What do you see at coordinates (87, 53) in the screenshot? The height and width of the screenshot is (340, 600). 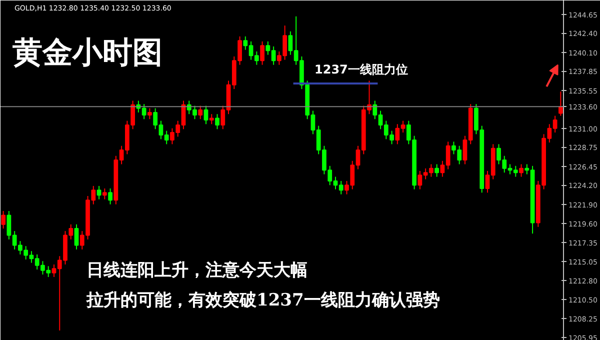 I see `text: 黄金小时图` at bounding box center [87, 53].